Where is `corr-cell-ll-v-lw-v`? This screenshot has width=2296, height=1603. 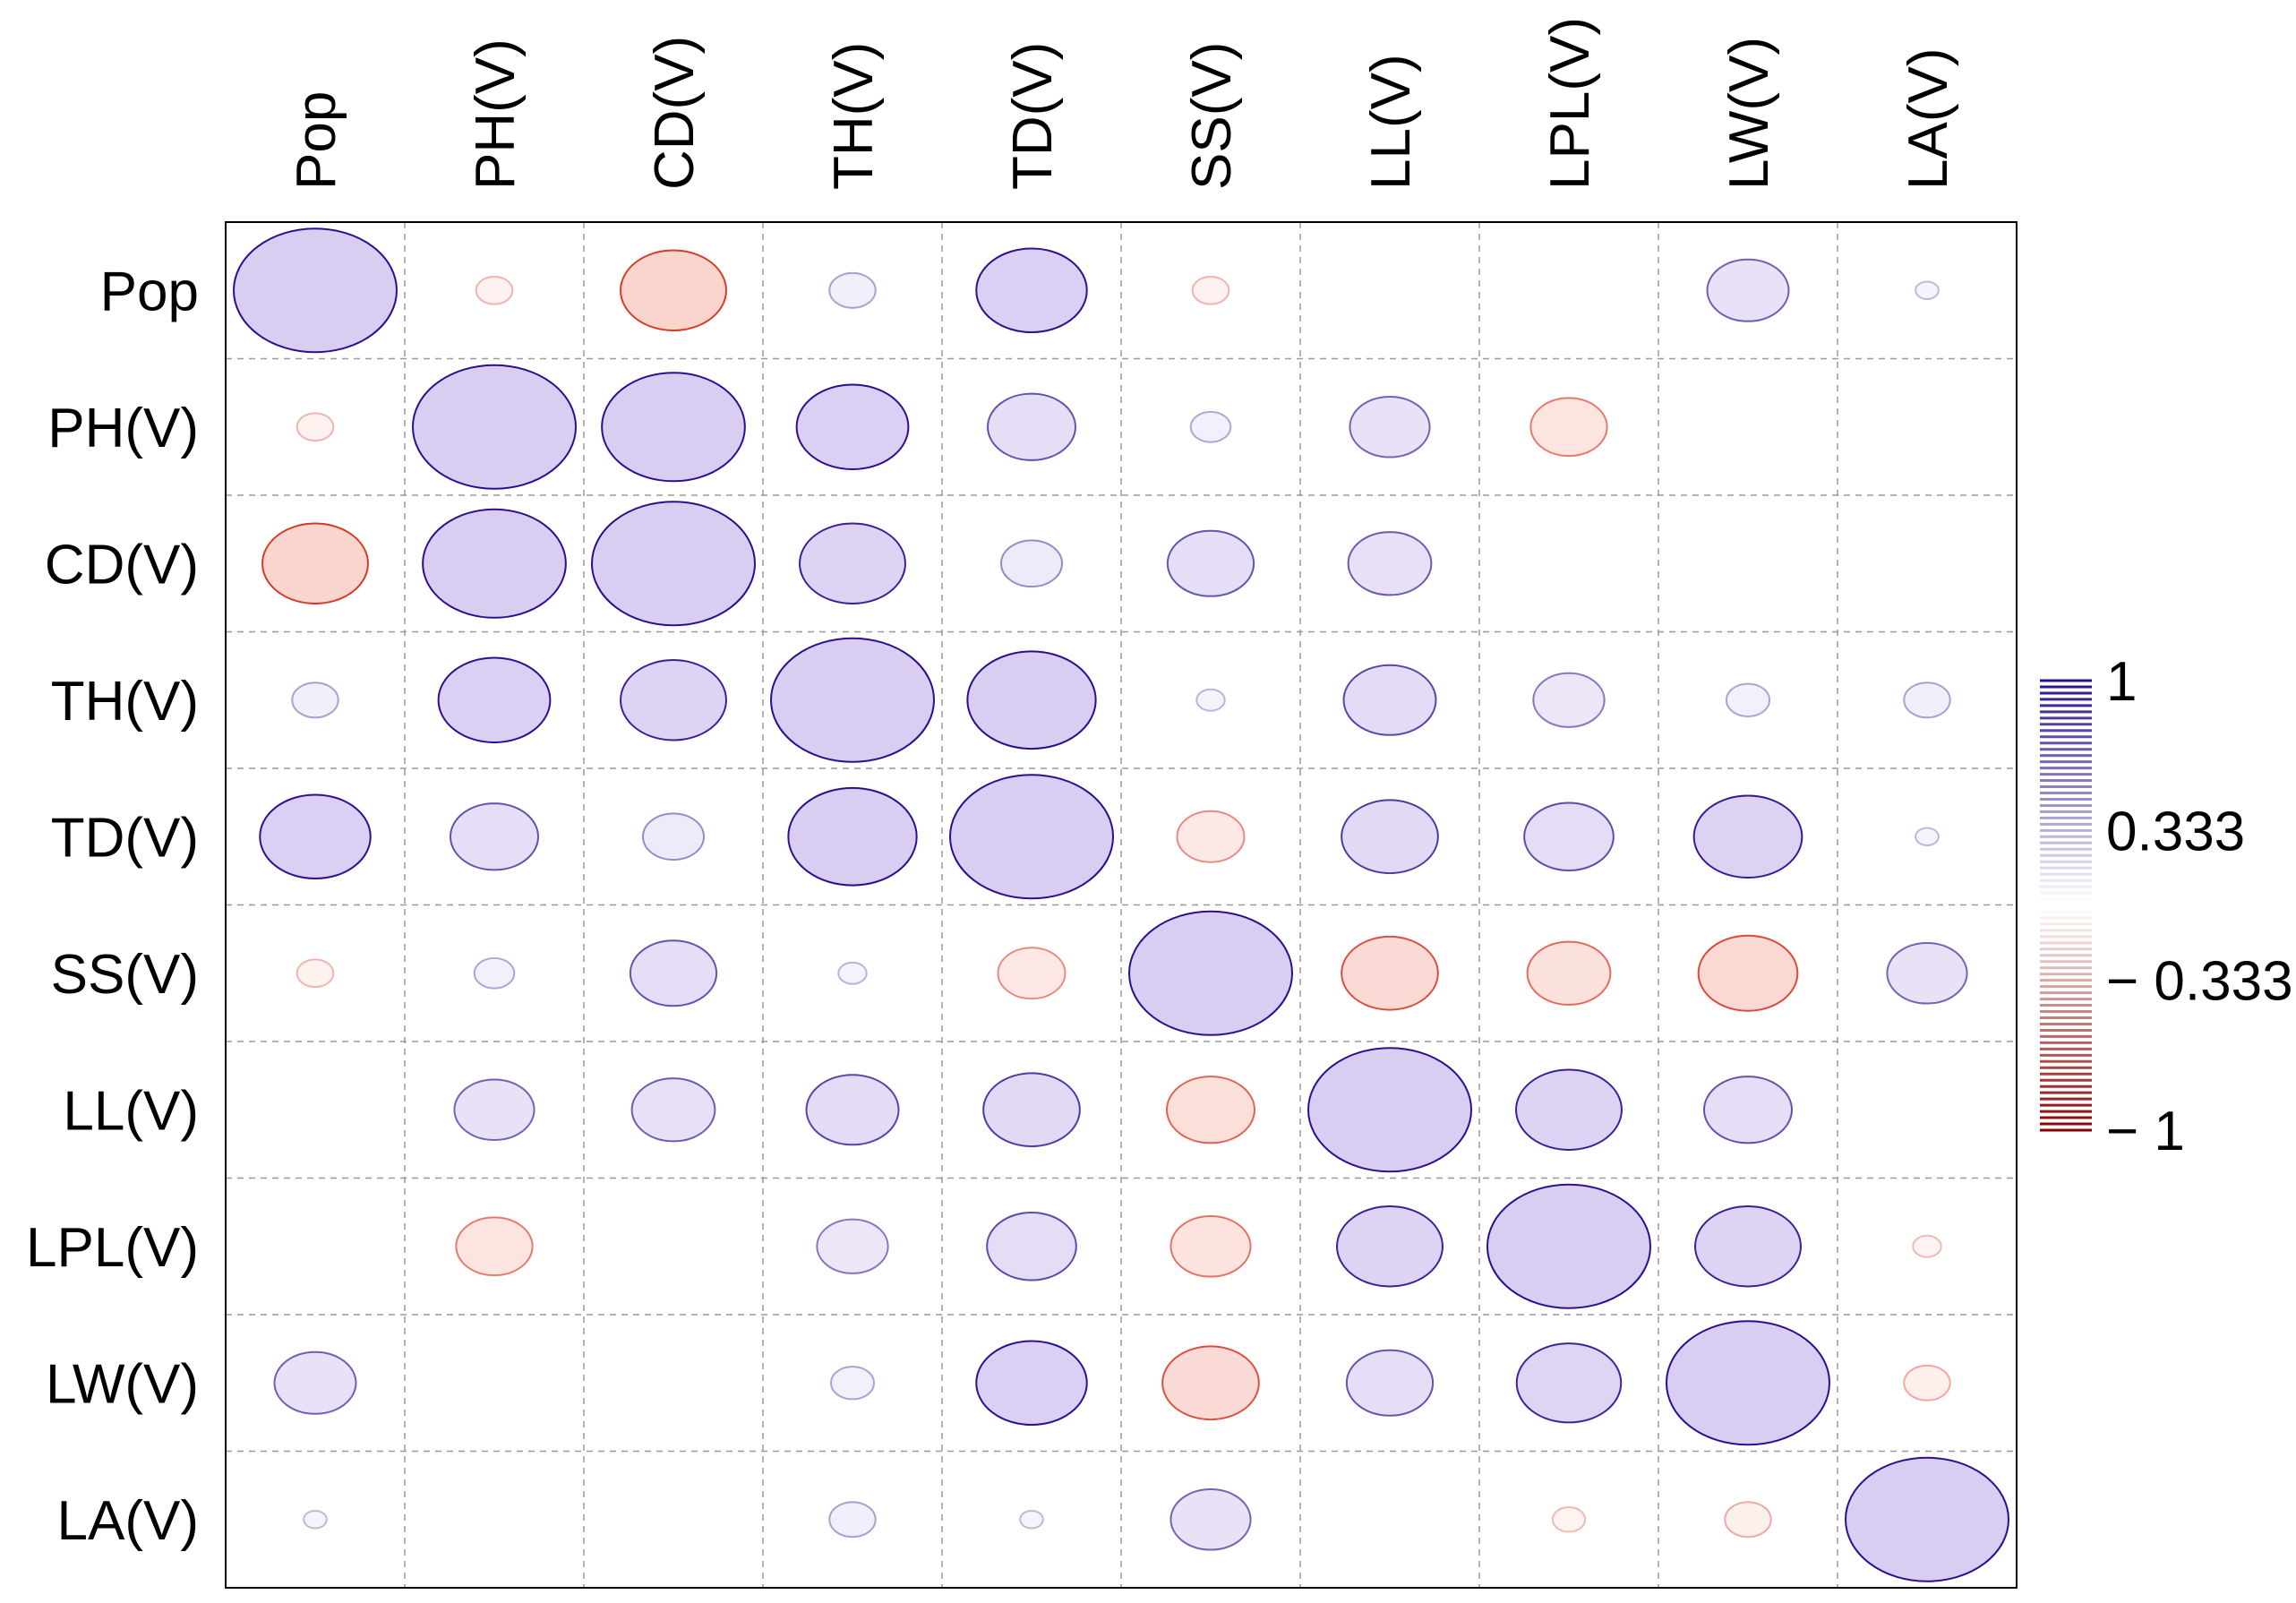
corr-cell-ll-v-lw-v is located at coordinates (1748, 1110).